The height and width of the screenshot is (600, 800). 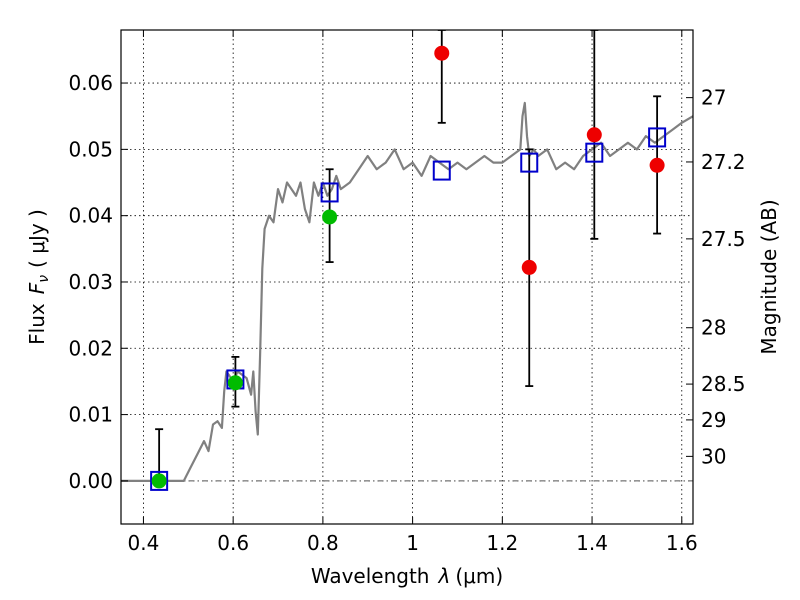 I want to click on x-axis-title-symbol: λ, so click(x=444, y=576).